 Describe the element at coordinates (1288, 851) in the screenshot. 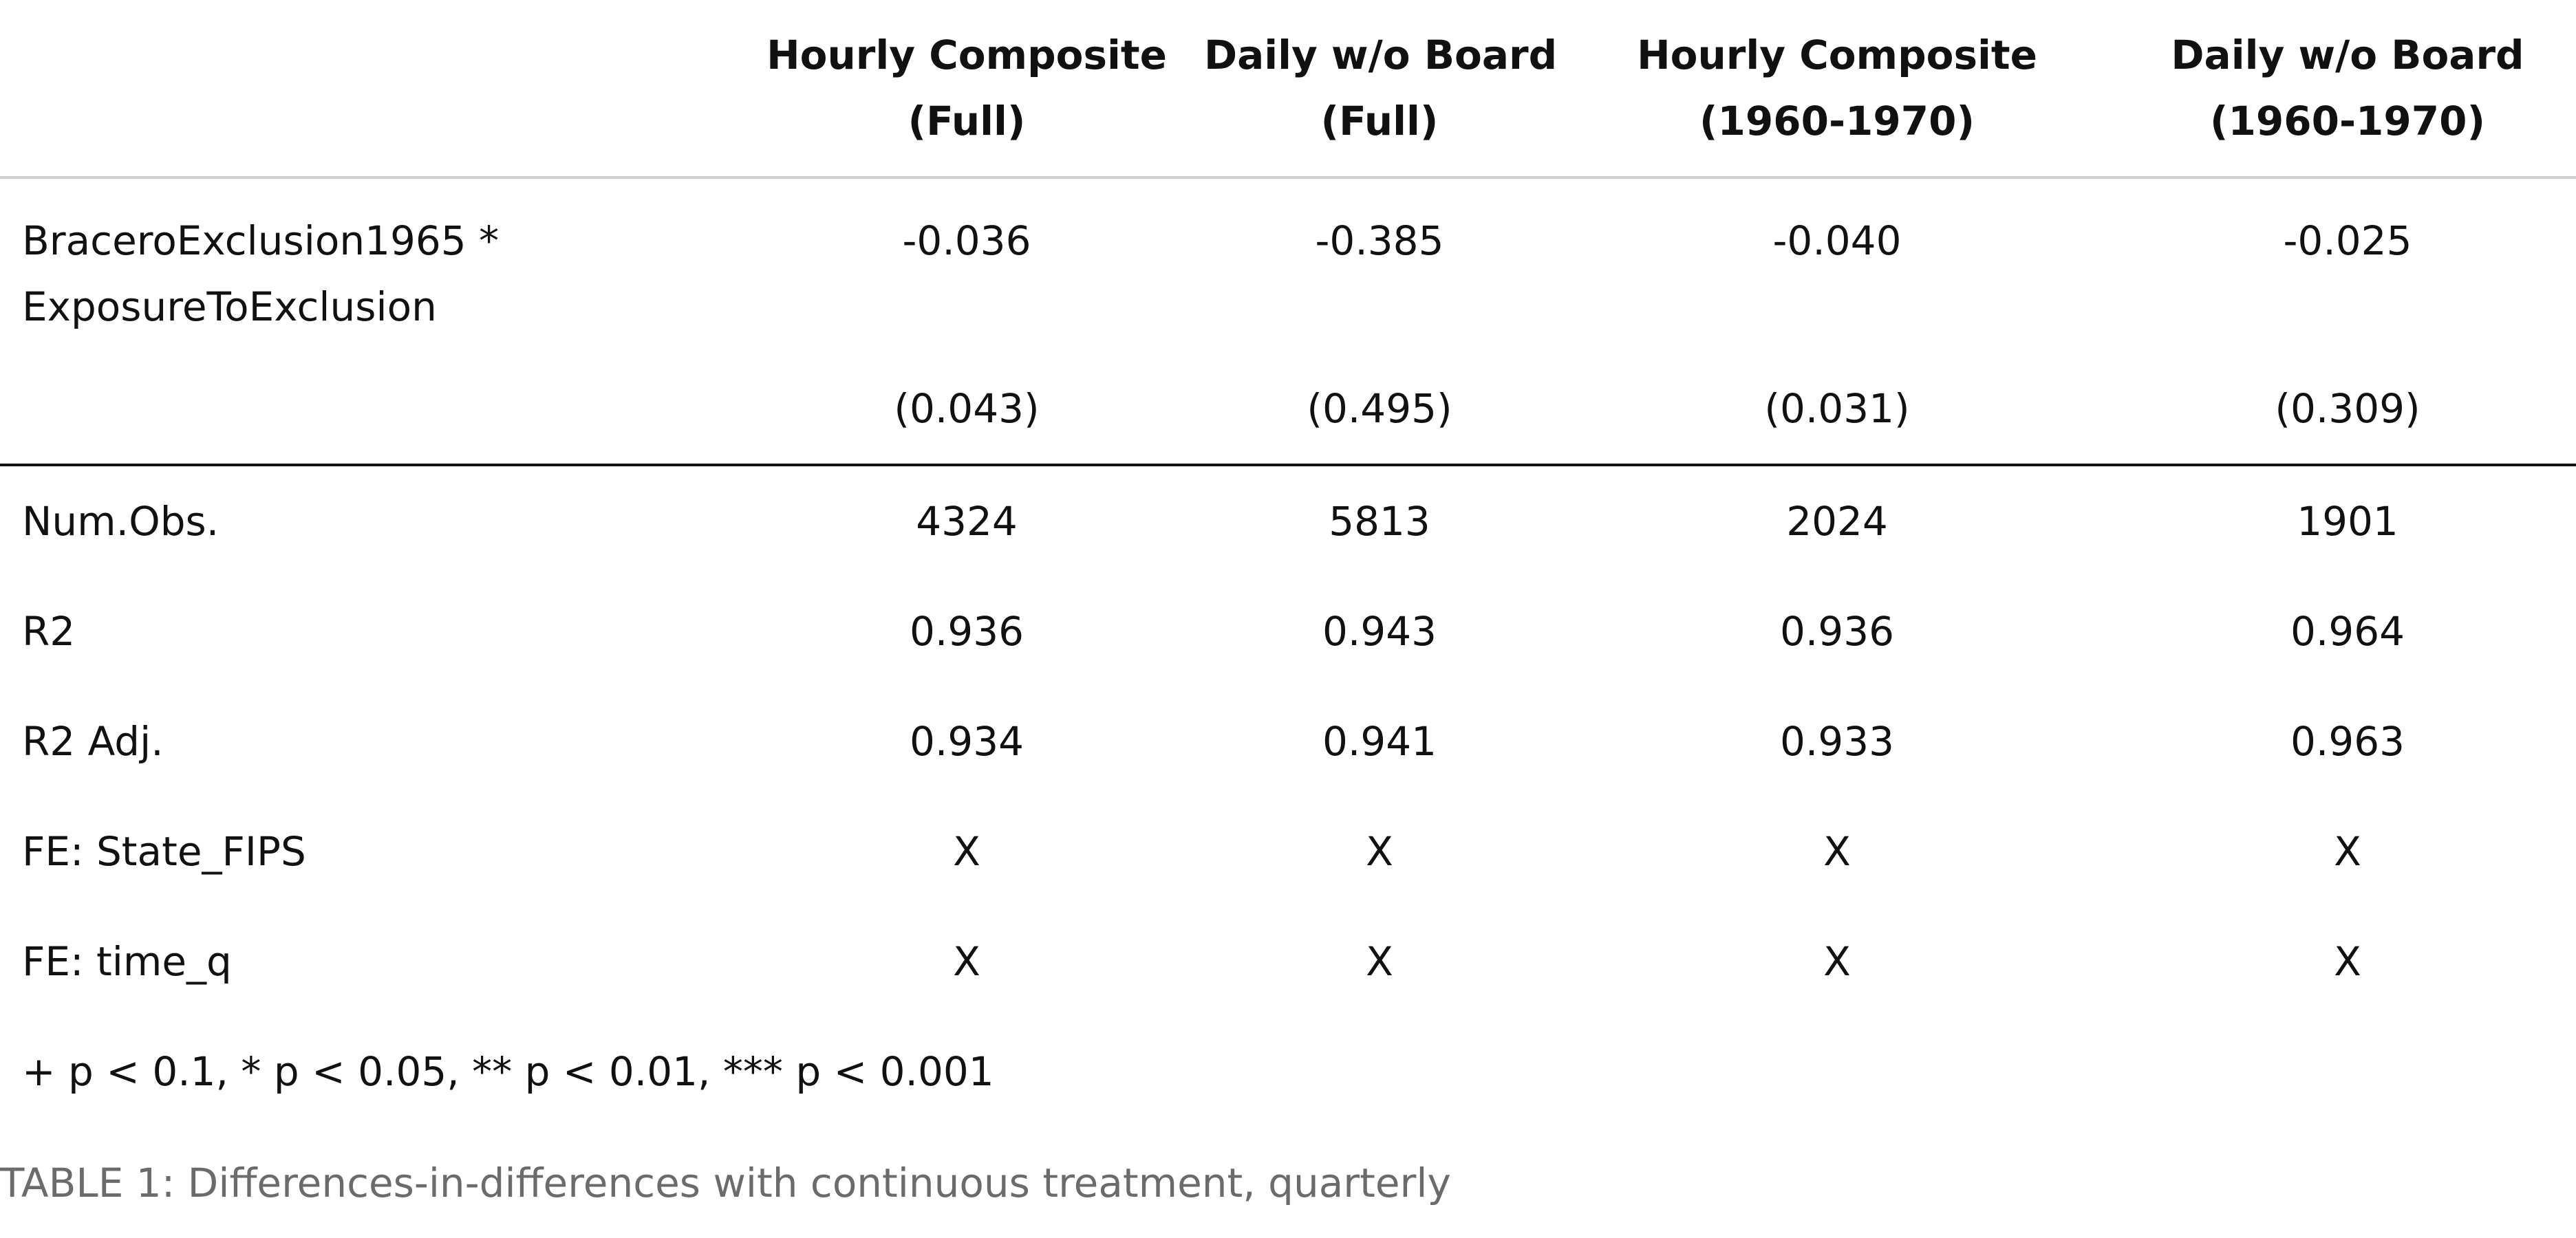

I see `stat-row-fe-state: FE: State_FIPS X X X X` at that location.